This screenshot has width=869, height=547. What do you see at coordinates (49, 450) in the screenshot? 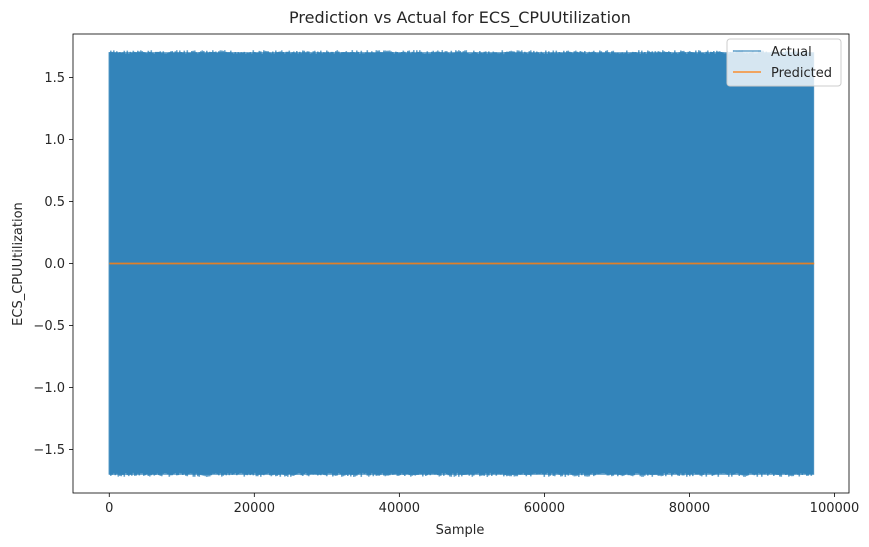
I see `y-tick-label: −1.5` at bounding box center [49, 450].